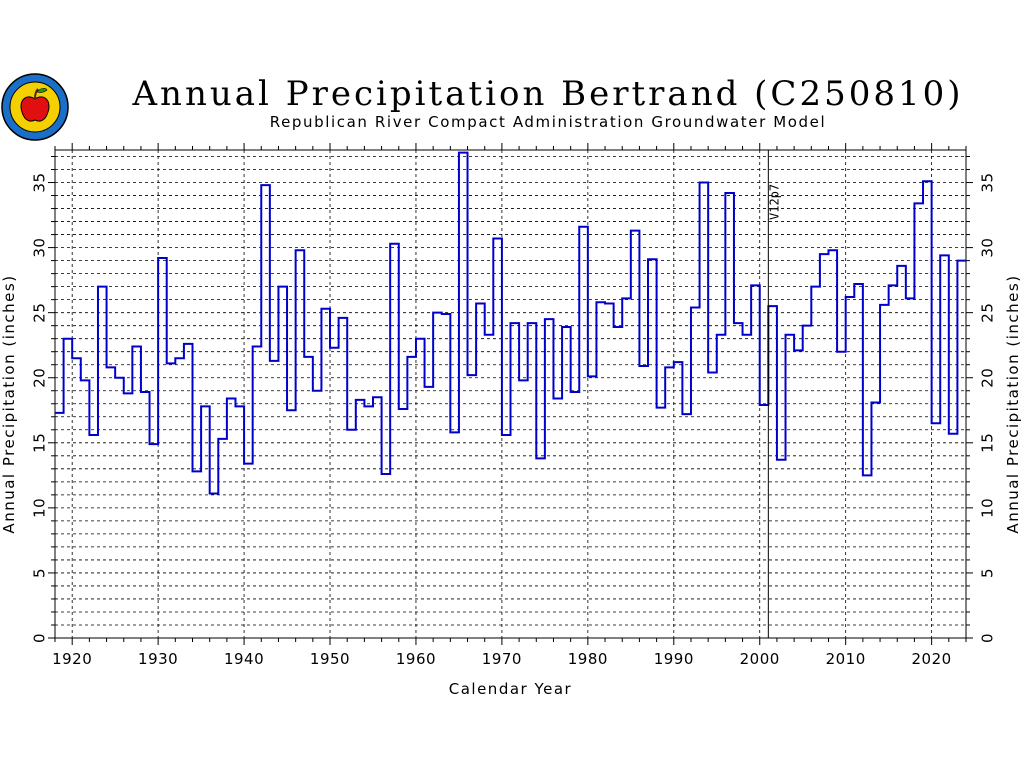 The image size is (1024, 768). I want to click on chart-title: Annual Precipitation Bertrand (C250810), so click(548, 94).